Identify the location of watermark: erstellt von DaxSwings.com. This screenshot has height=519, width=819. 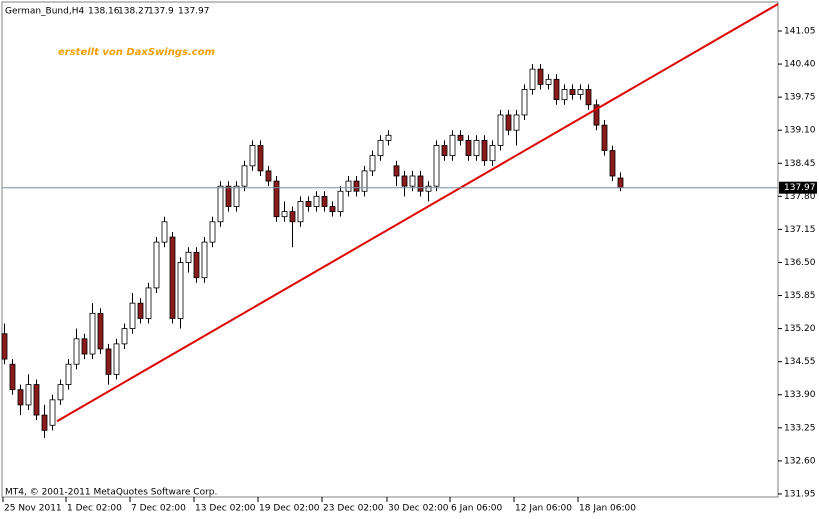
(136, 52).